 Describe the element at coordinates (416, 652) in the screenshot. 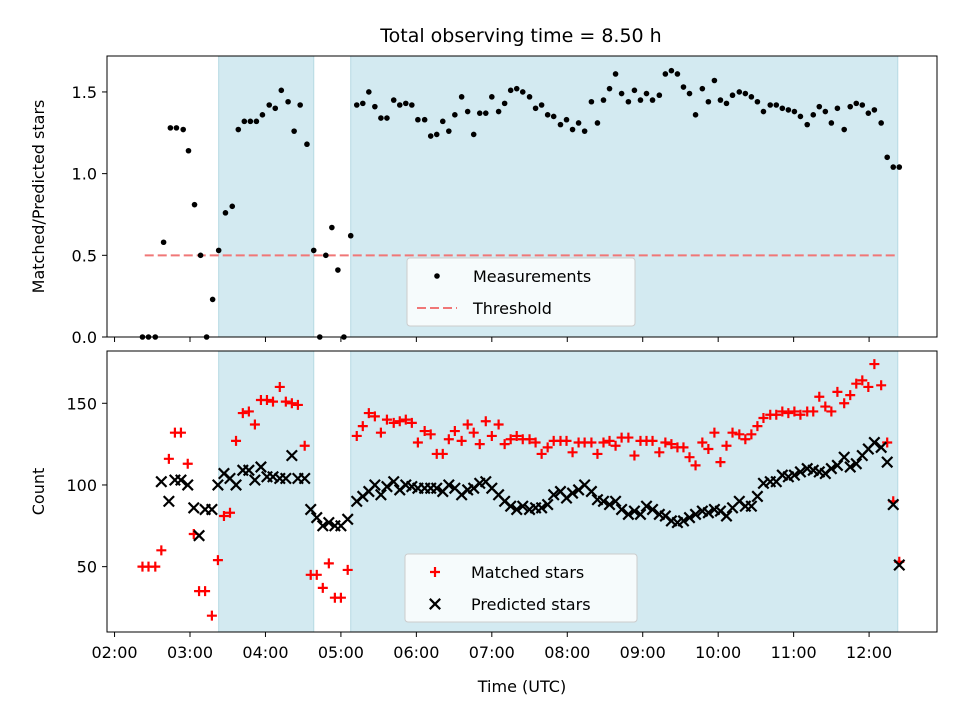

I see `x-tick-label: 06:00` at that location.